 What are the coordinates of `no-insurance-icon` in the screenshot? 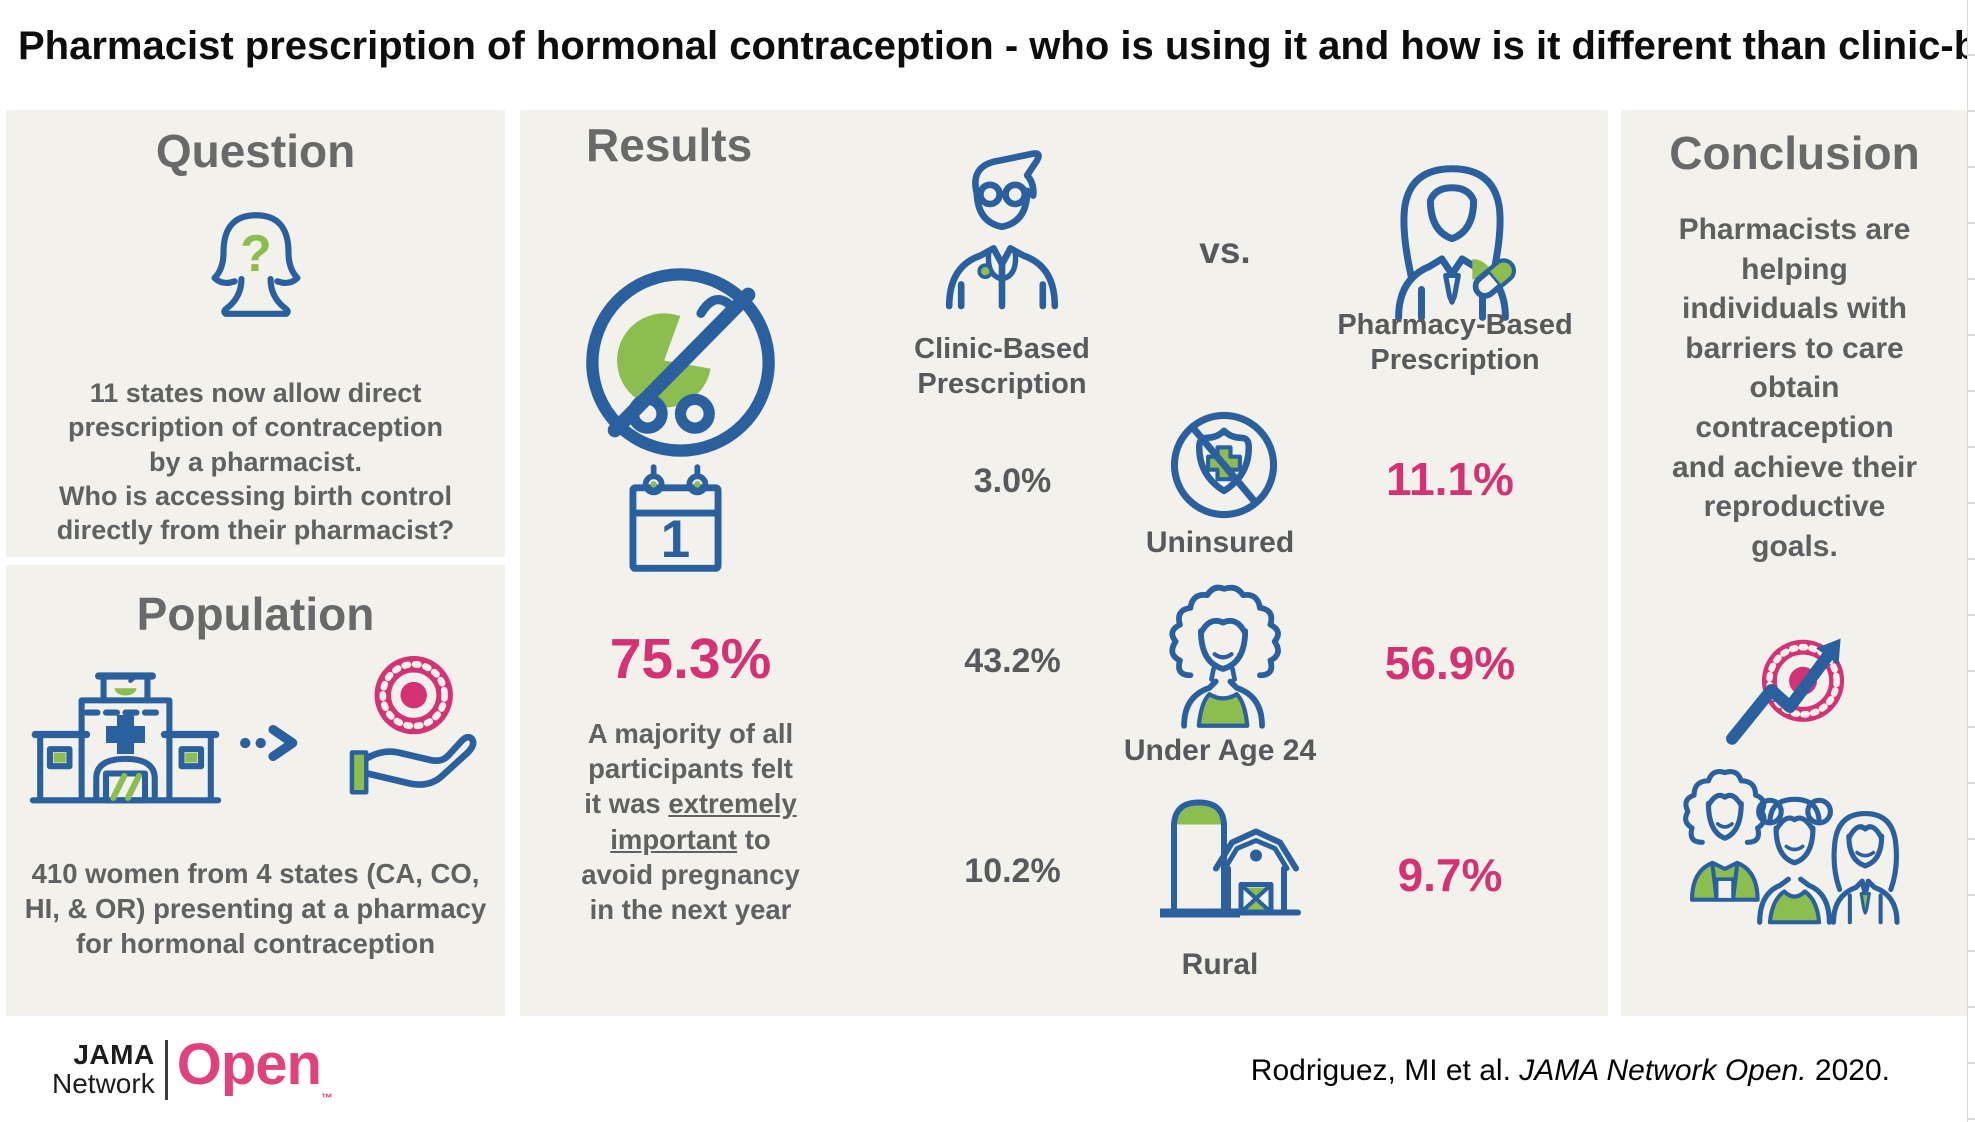 It's located at (1224, 465).